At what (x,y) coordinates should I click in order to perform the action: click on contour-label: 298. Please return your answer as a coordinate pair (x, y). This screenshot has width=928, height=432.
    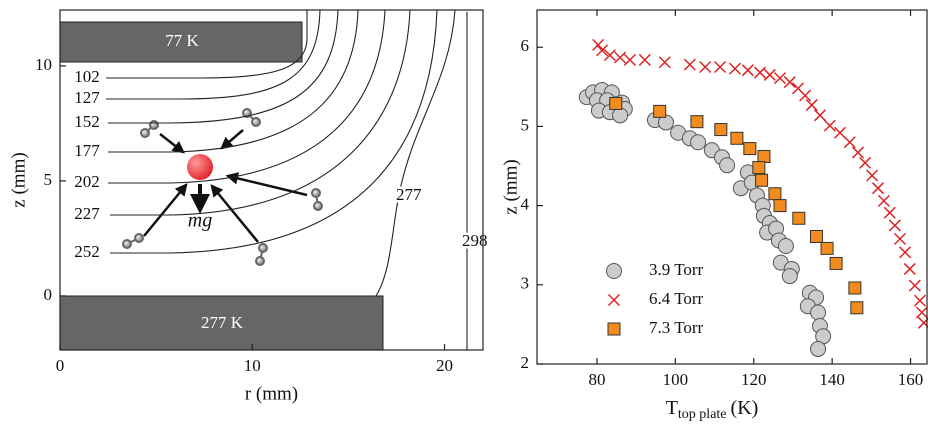
    Looking at the image, I should click on (475, 240).